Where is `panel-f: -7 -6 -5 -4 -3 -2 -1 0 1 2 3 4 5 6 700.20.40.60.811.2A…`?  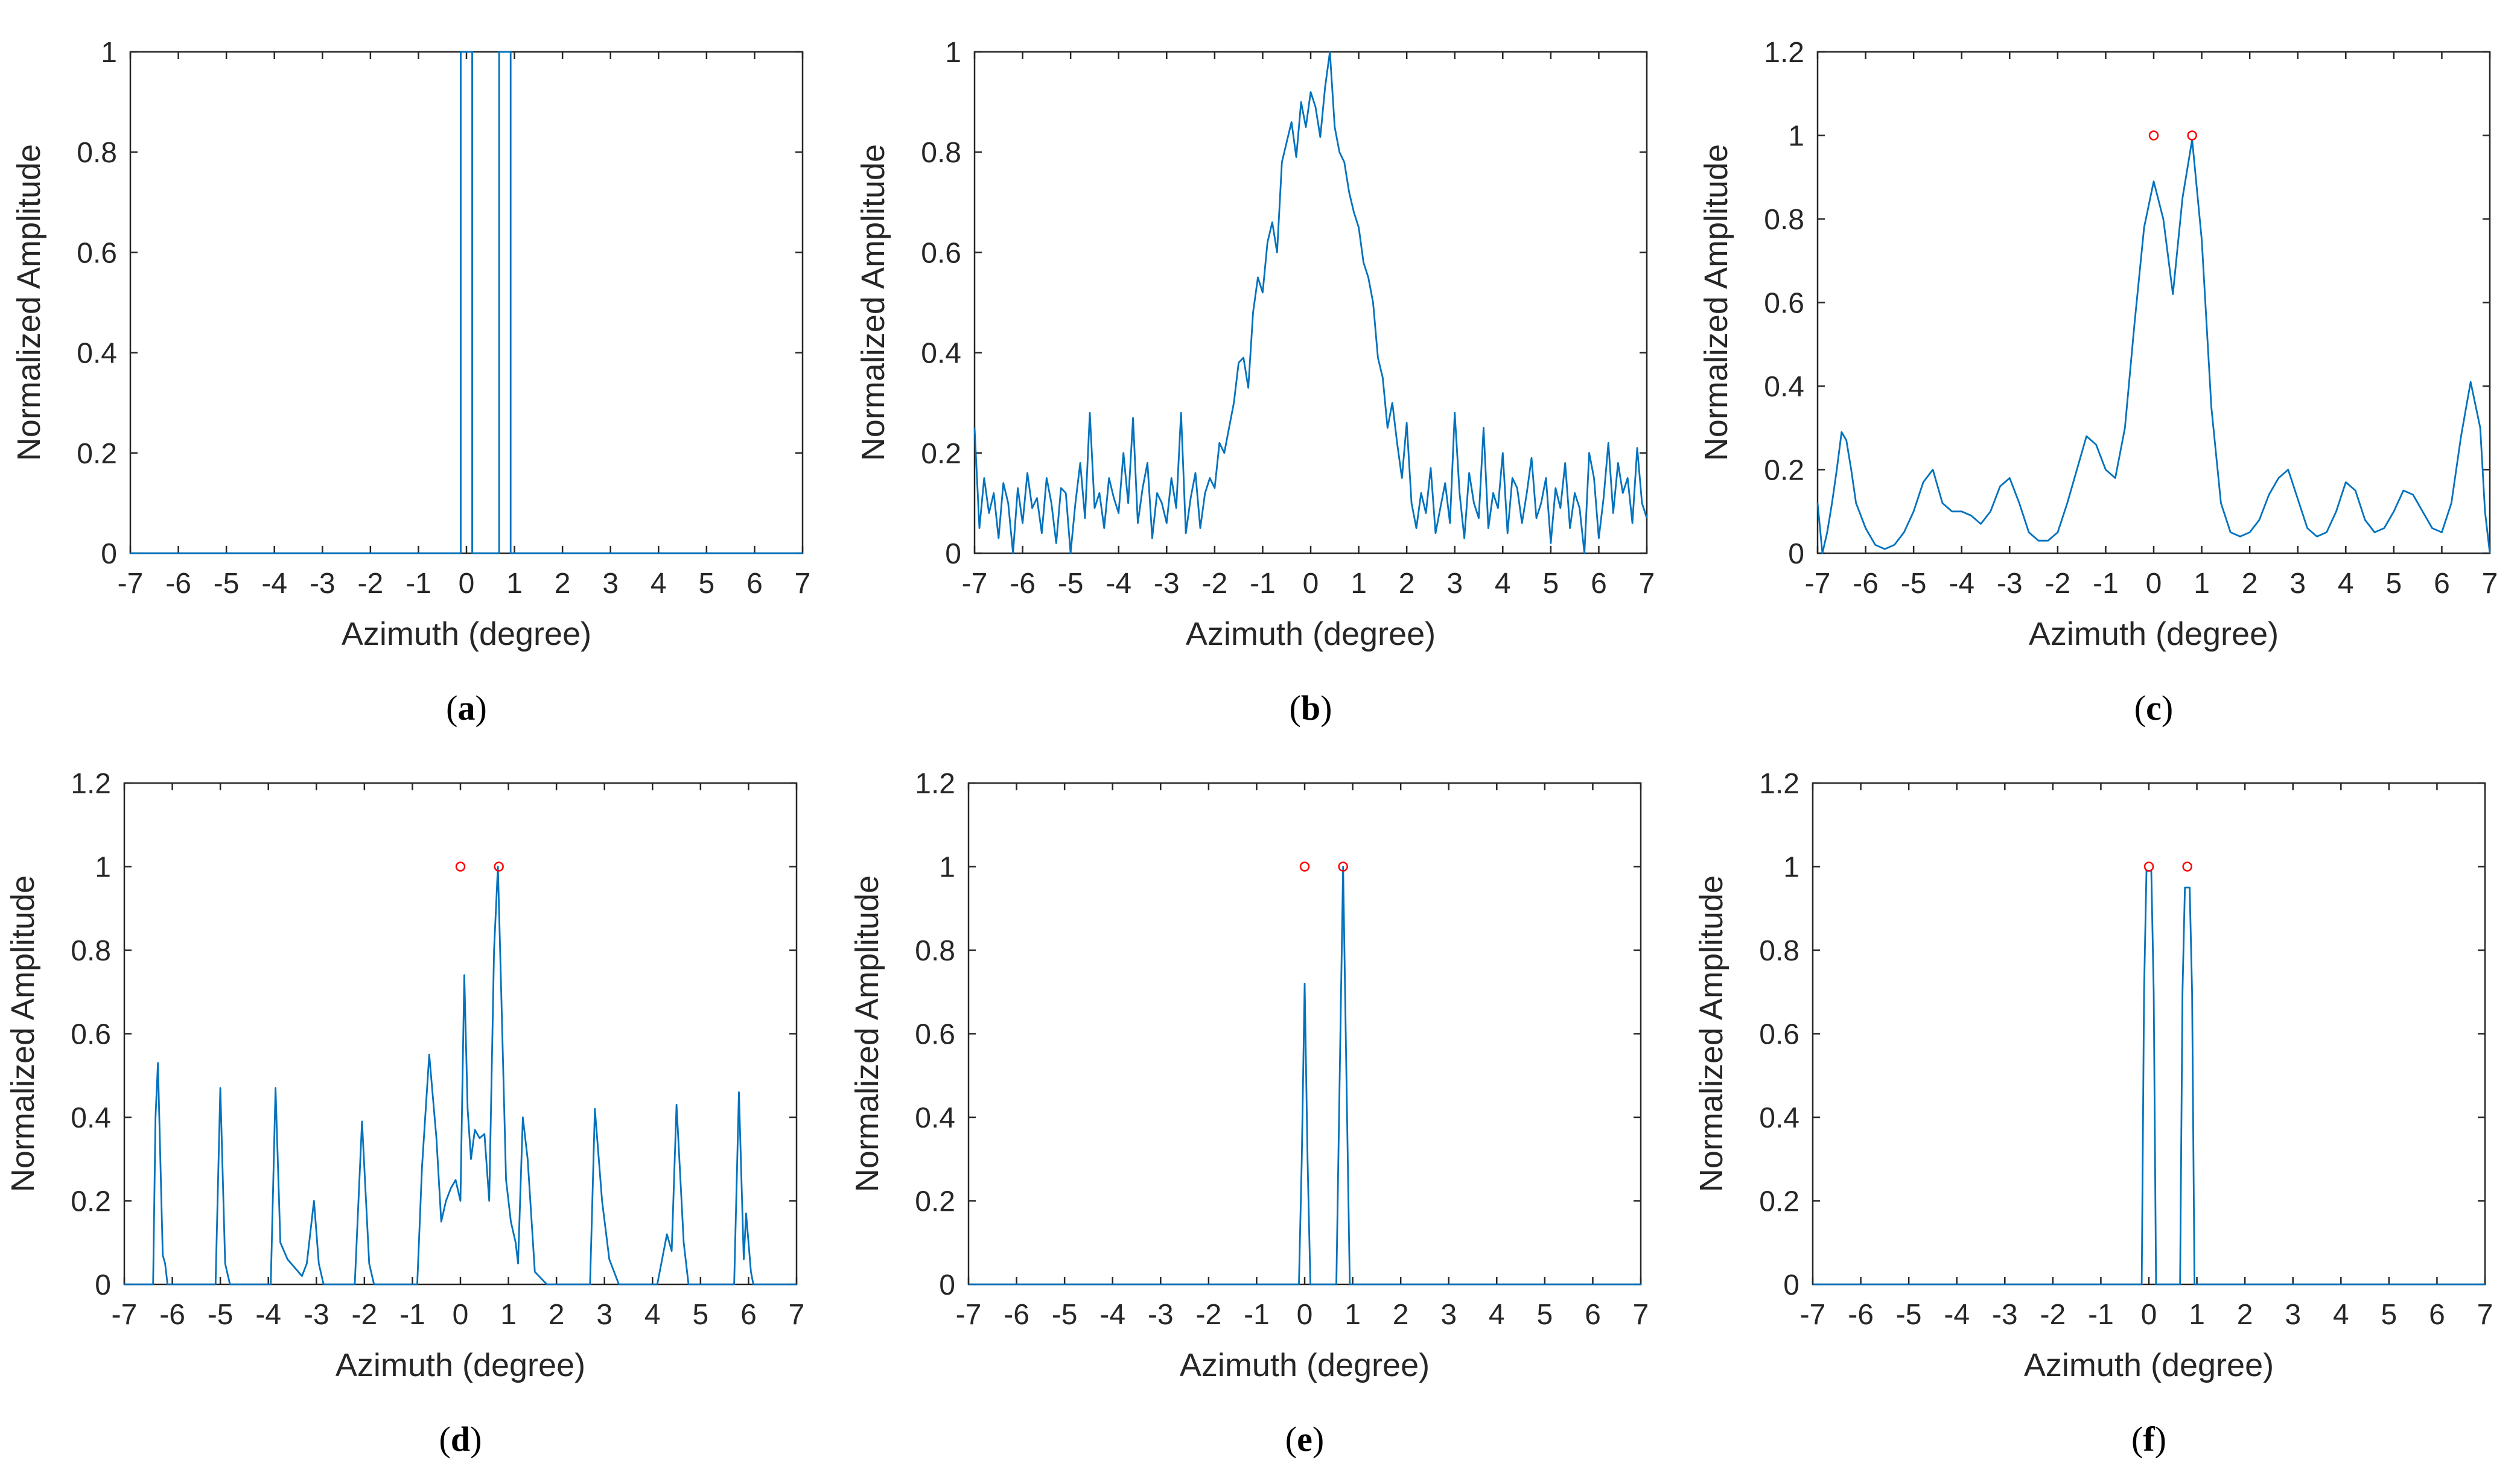 panel-f: -7 -6 -5 -4 -3 -2 -1 0 1 2 3 4 5 6 700.20.40.60.811.2A… is located at coordinates (2093, 1113).